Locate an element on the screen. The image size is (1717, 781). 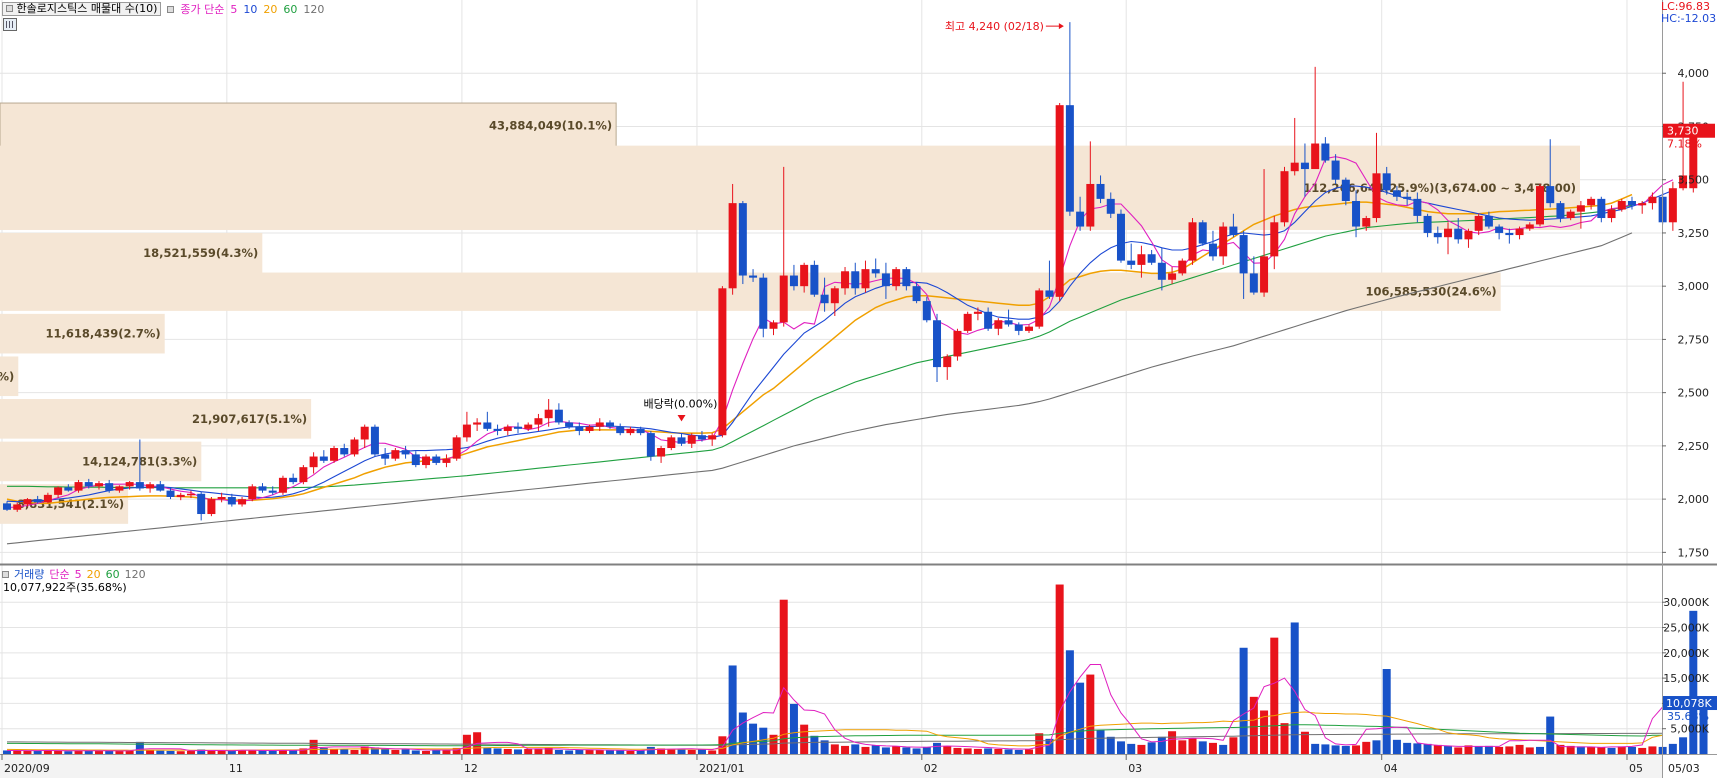
current-volume-value: 10,078K is located at coordinates (1689, 703).